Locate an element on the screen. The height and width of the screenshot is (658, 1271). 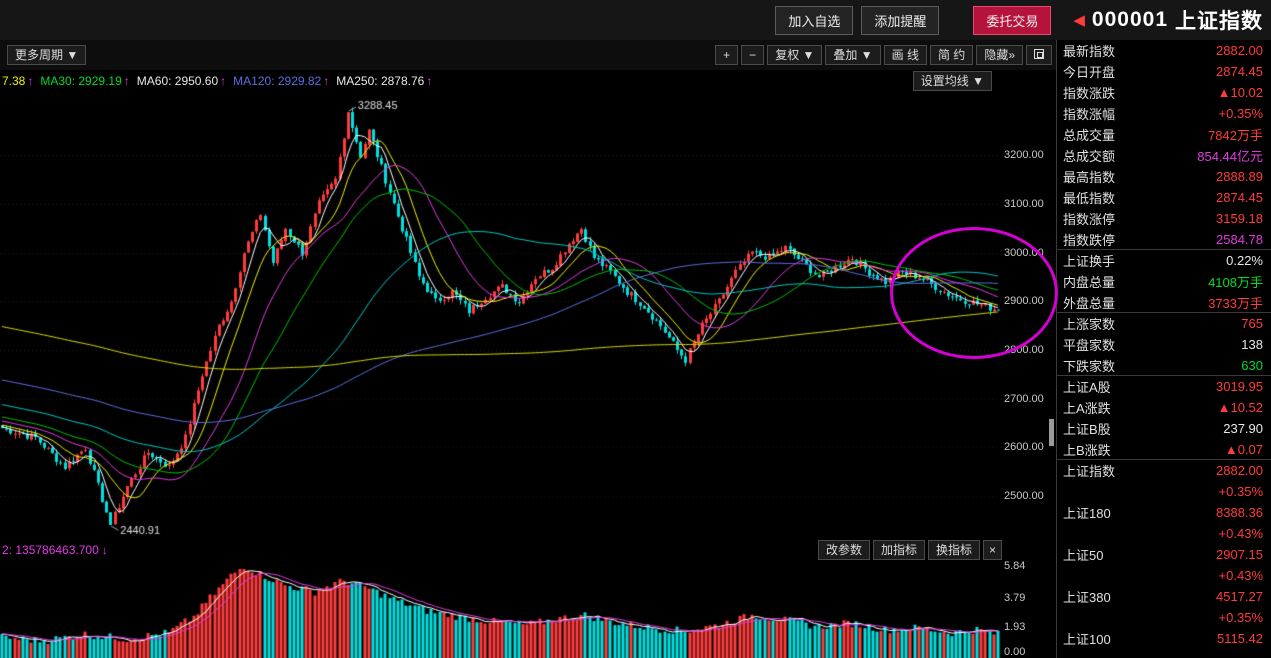
sidebar-stat-row: 上B涨跌 ▲0.07 is located at coordinates (1164, 449).